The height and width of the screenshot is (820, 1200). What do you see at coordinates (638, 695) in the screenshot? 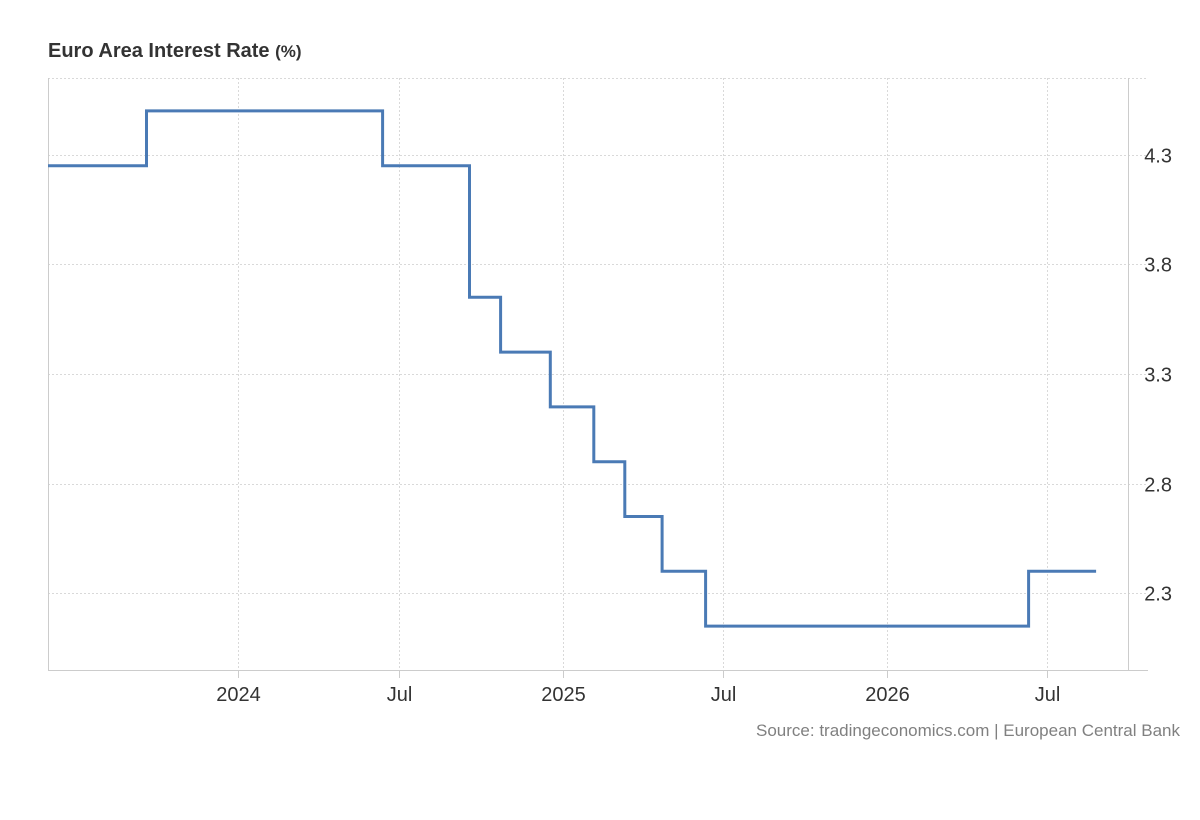
I see `x-tick-layer: 2024 Jul 2025 Jul 2026 Jul` at bounding box center [638, 695].